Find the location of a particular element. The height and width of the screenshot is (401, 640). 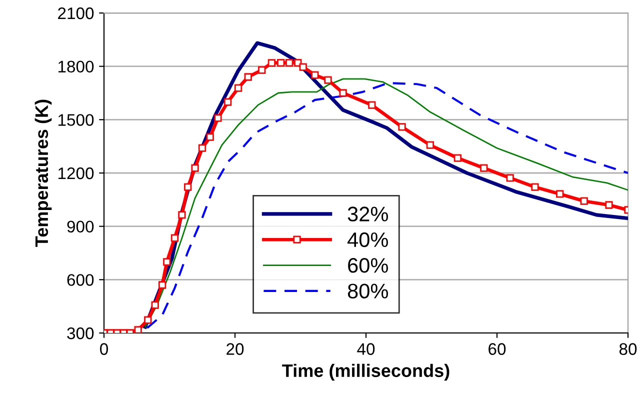

x-tick-label: 40 is located at coordinates (366, 349).